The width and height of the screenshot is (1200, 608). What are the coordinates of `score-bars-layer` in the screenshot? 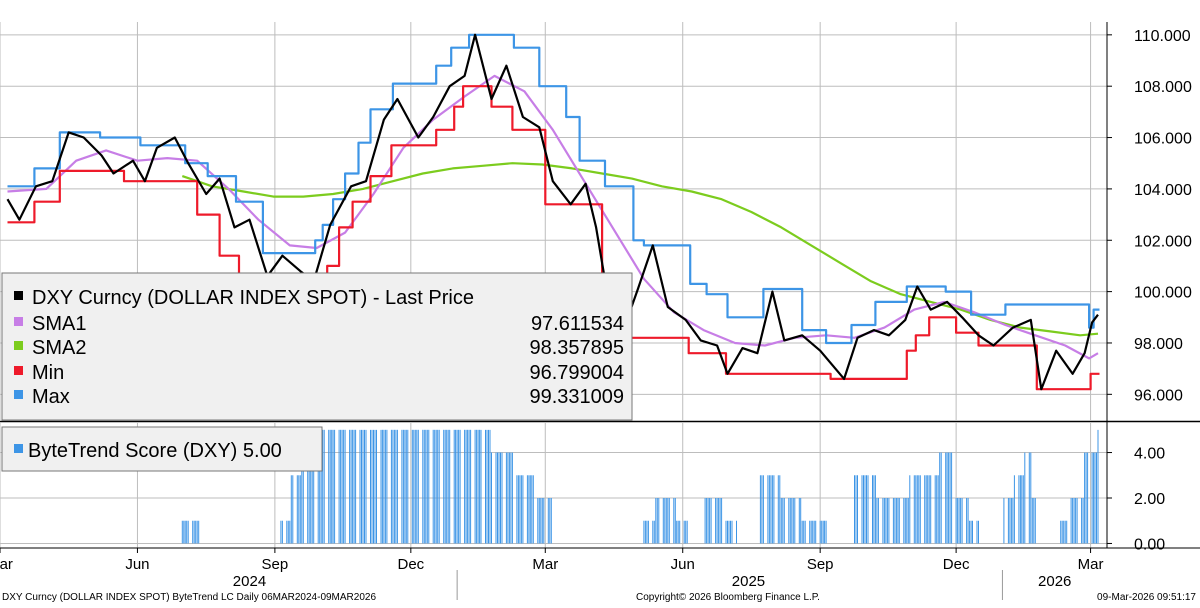 It's located at (640, 486).